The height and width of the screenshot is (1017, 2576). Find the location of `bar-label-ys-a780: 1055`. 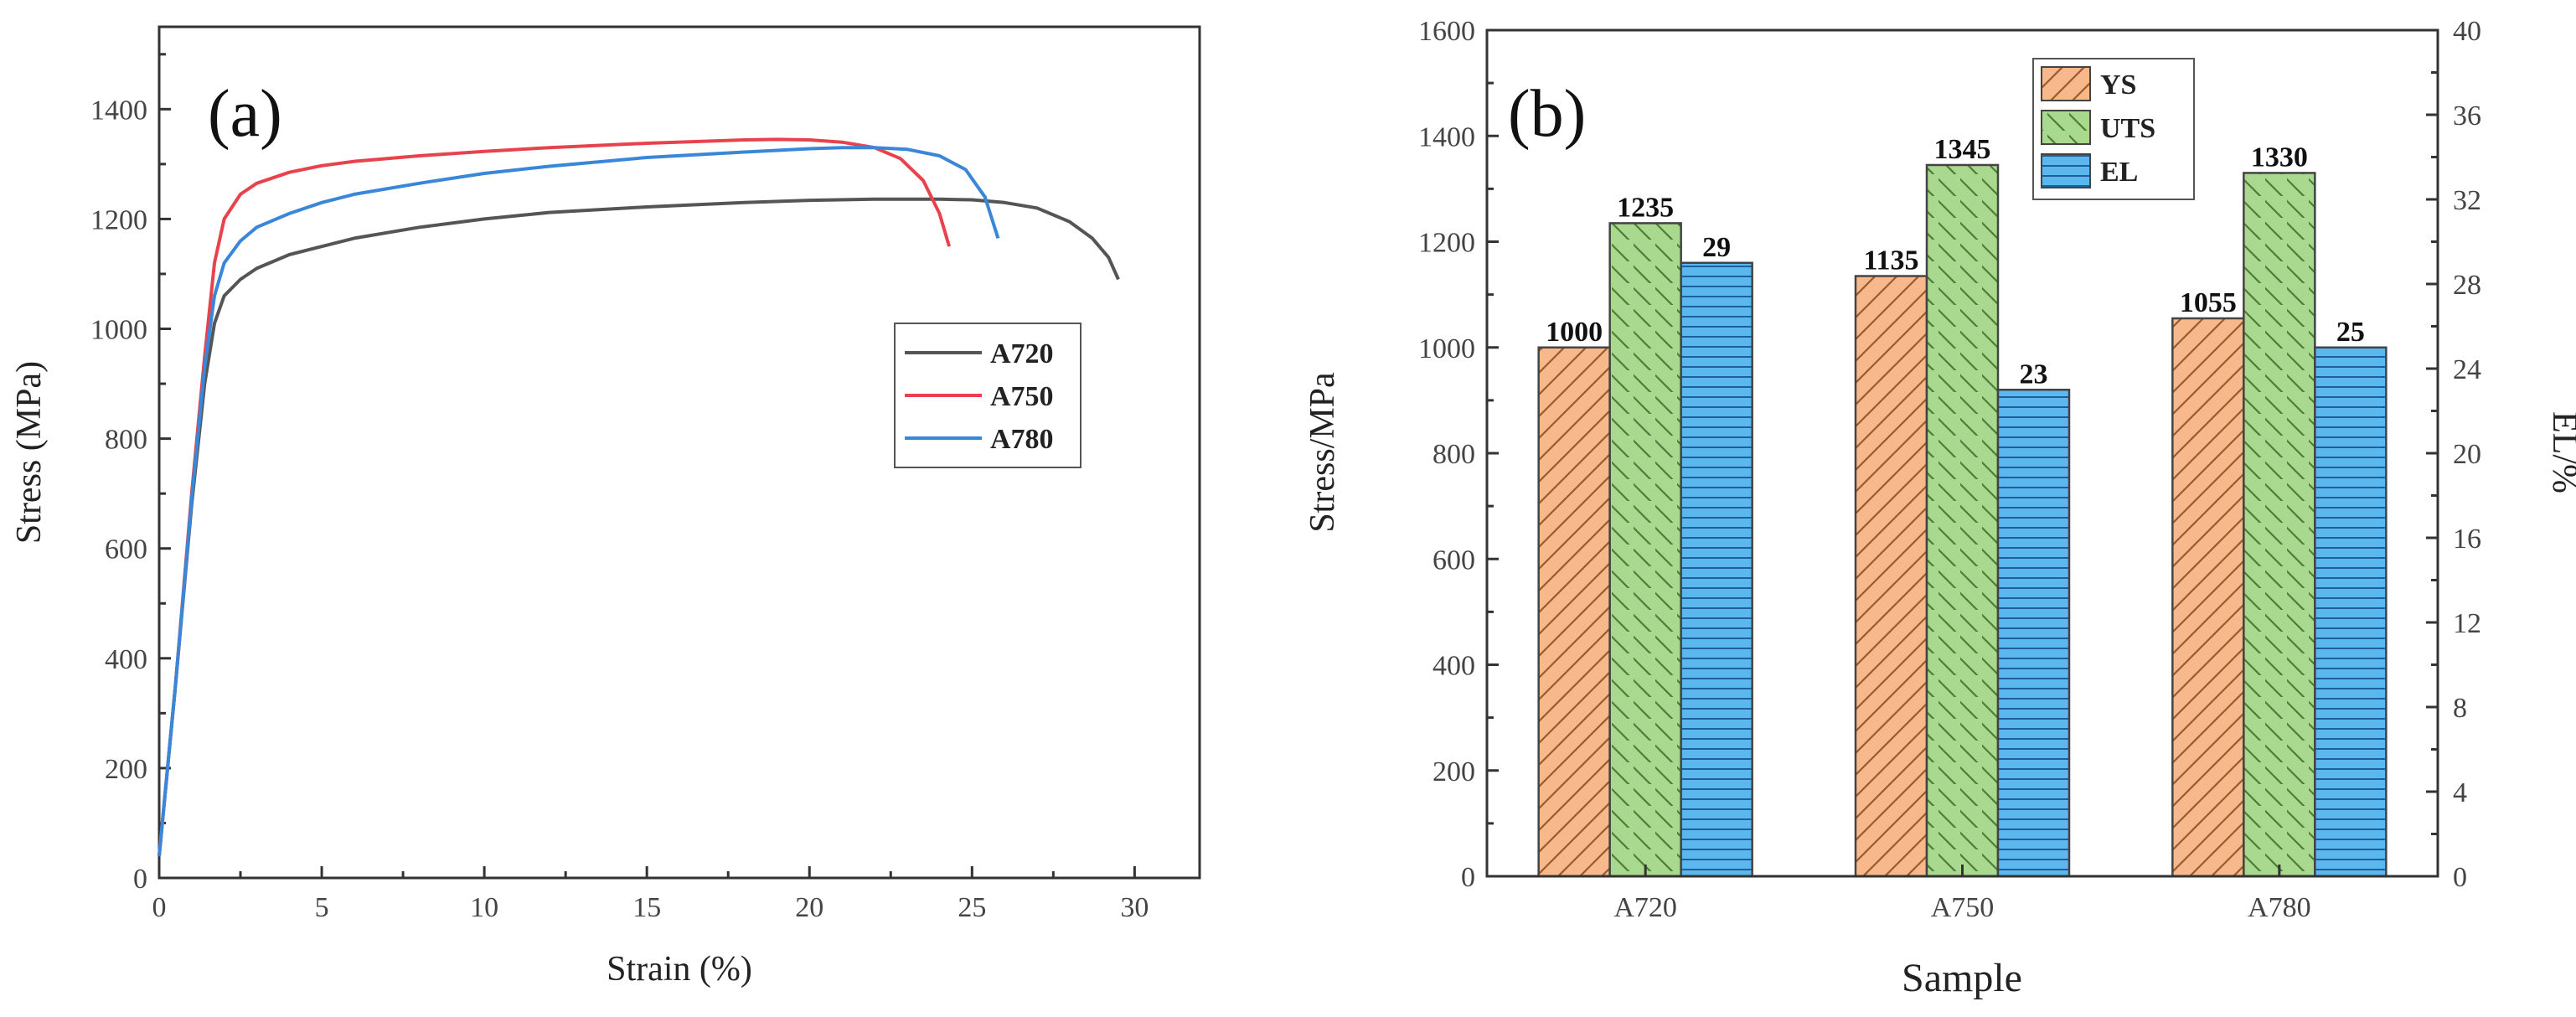

bar-label-ys-a780: 1055 is located at coordinates (2208, 302).